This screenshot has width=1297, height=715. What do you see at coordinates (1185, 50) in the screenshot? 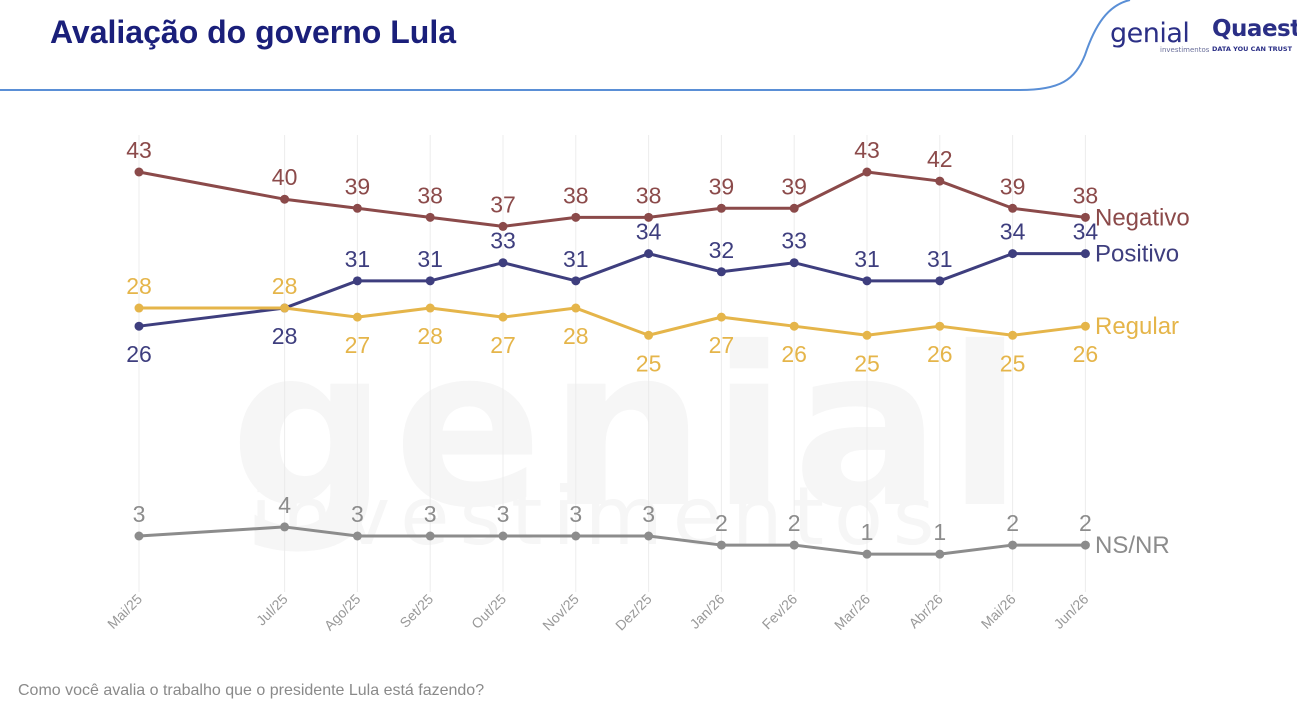
I see `genial-logo-sub: investimentos` at bounding box center [1185, 50].